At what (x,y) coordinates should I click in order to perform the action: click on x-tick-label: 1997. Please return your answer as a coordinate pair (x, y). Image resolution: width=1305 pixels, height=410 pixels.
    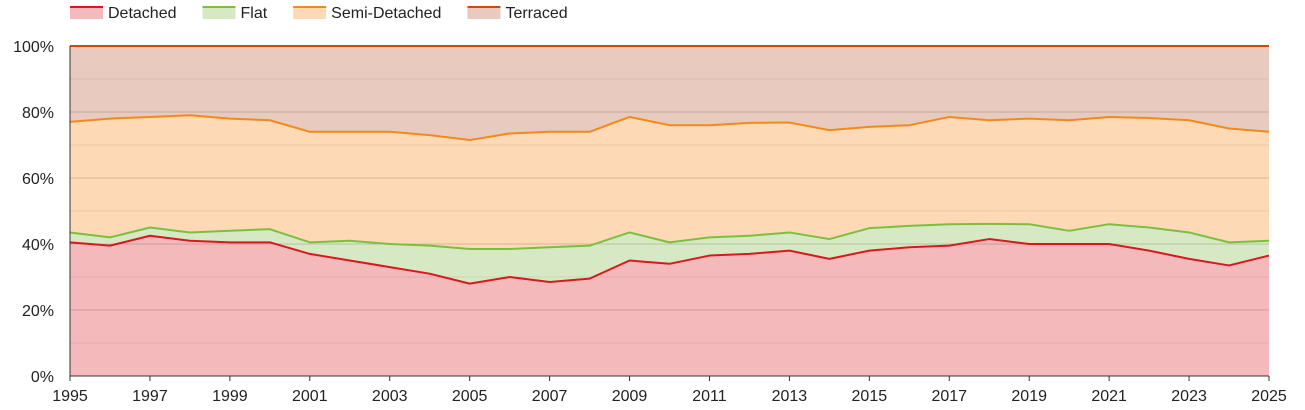
    Looking at the image, I should click on (150, 396).